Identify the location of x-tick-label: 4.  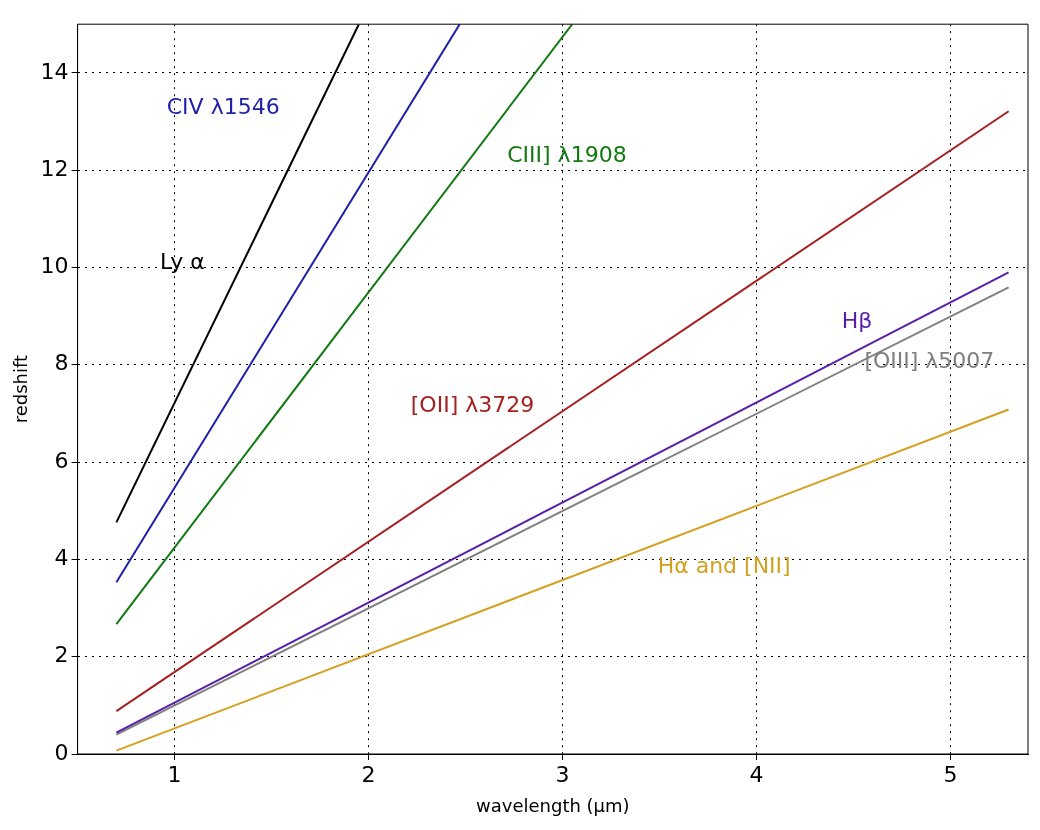
(756, 774).